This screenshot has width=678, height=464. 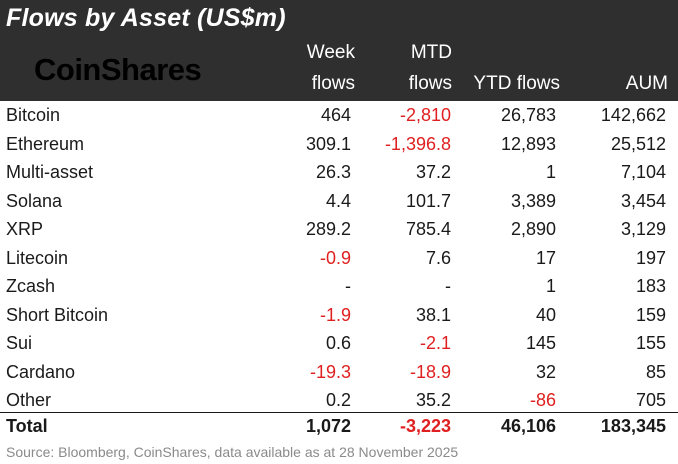 What do you see at coordinates (19, 343) in the screenshot?
I see `asset-name-cell: Sui` at bounding box center [19, 343].